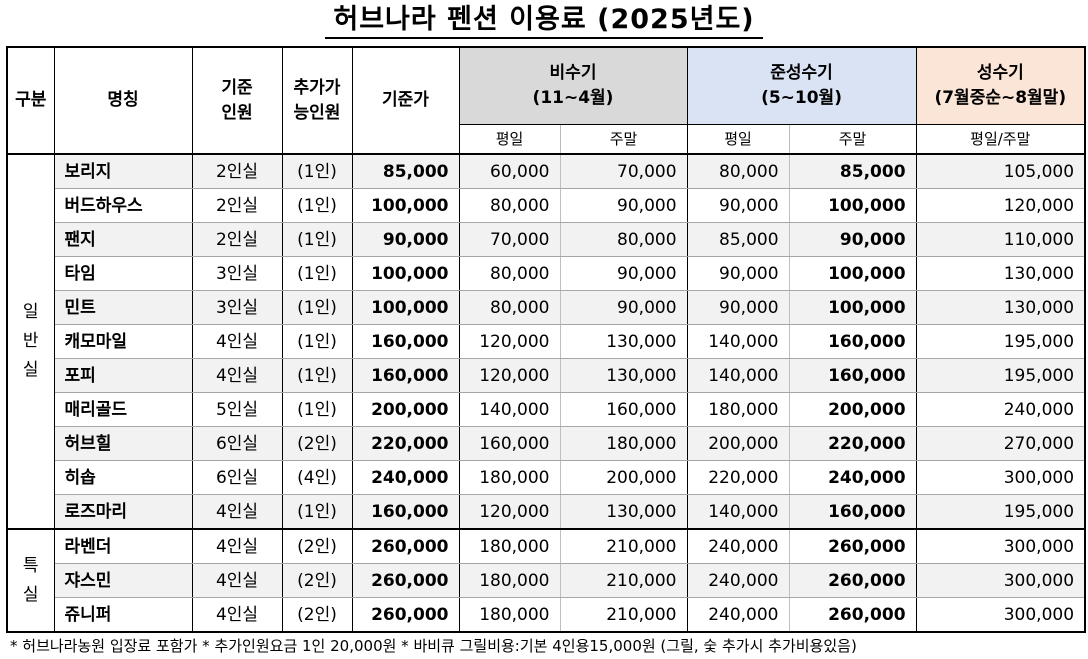 The width and height of the screenshot is (1088, 659). Describe the element at coordinates (544, 21) in the screenshot. I see `page-title: 허브나라 펜션 이용료 (2025년도)` at that location.